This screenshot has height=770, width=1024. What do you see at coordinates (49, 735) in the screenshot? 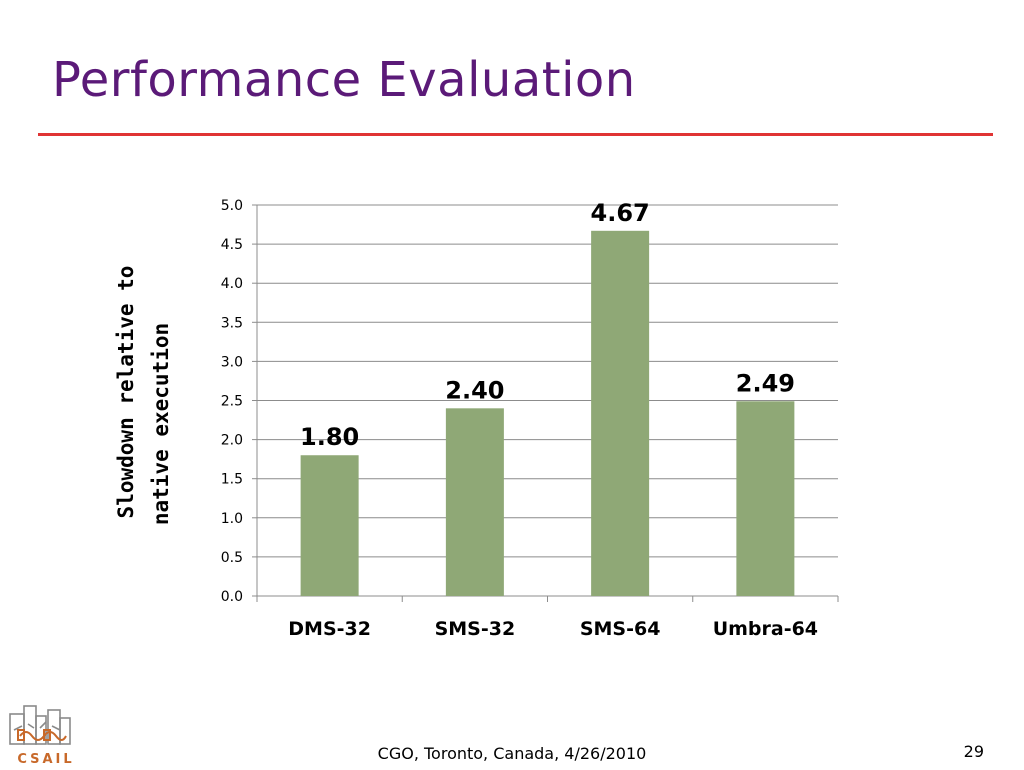
I see `csail-logo: CSAIL` at bounding box center [49, 735].